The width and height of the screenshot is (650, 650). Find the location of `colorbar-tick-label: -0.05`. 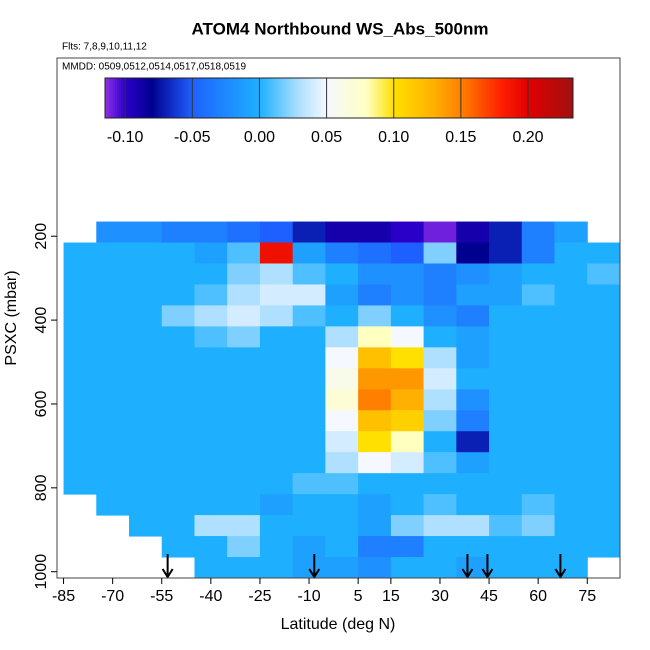

colorbar-tick-label: -0.05 is located at coordinates (192, 137).